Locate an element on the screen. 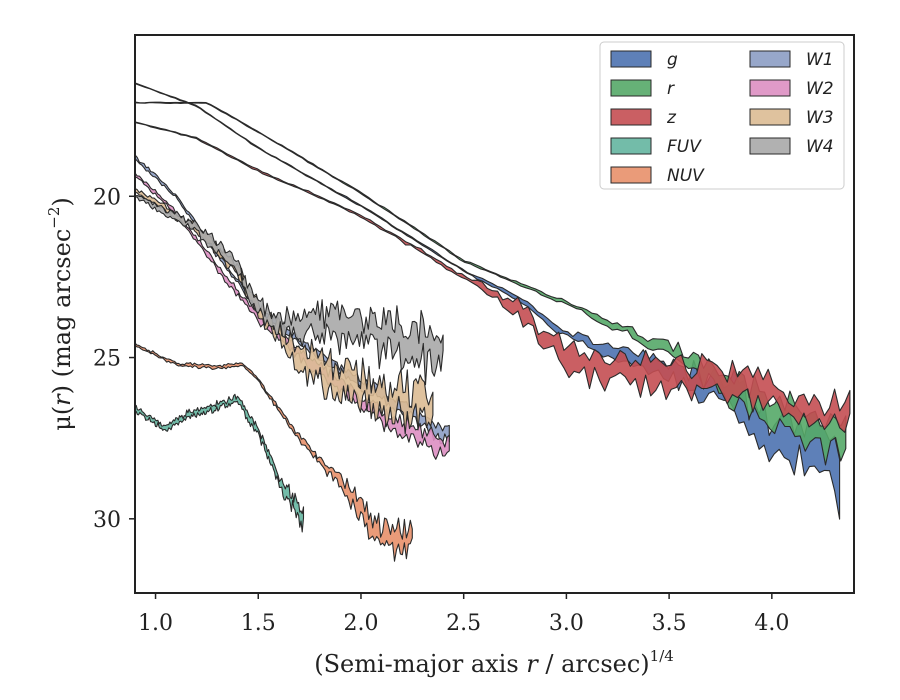  series-band-w4 is located at coordinates (289, 290).